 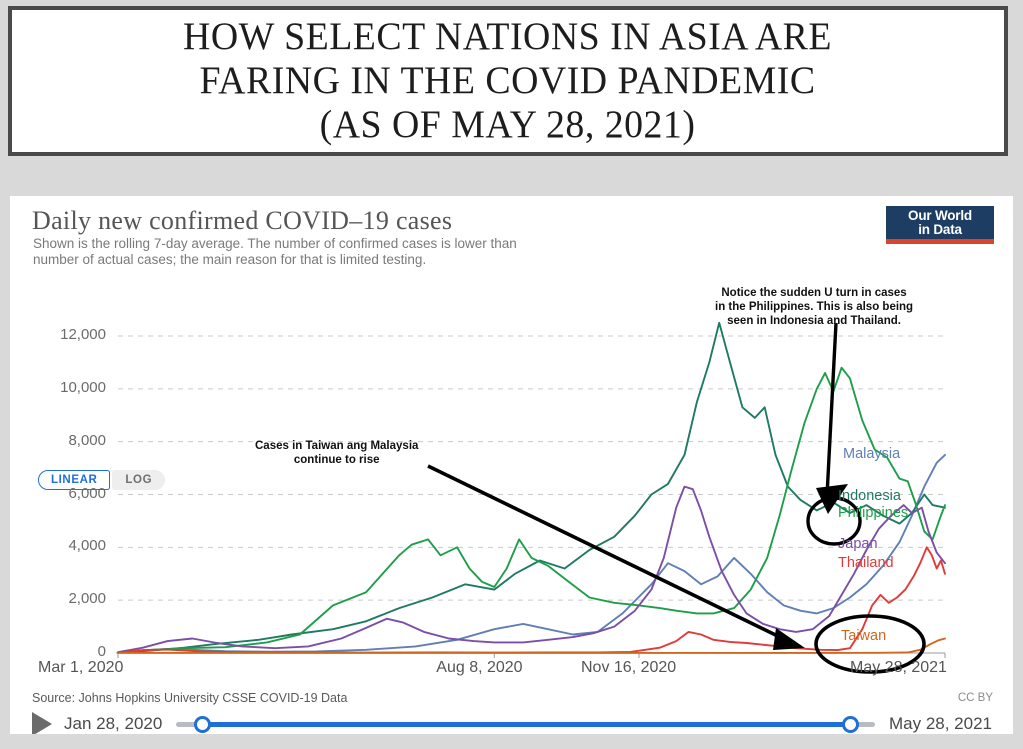 What do you see at coordinates (479, 667) in the screenshot?
I see `x-axis-tick-label: Aug 8, 2020` at bounding box center [479, 667].